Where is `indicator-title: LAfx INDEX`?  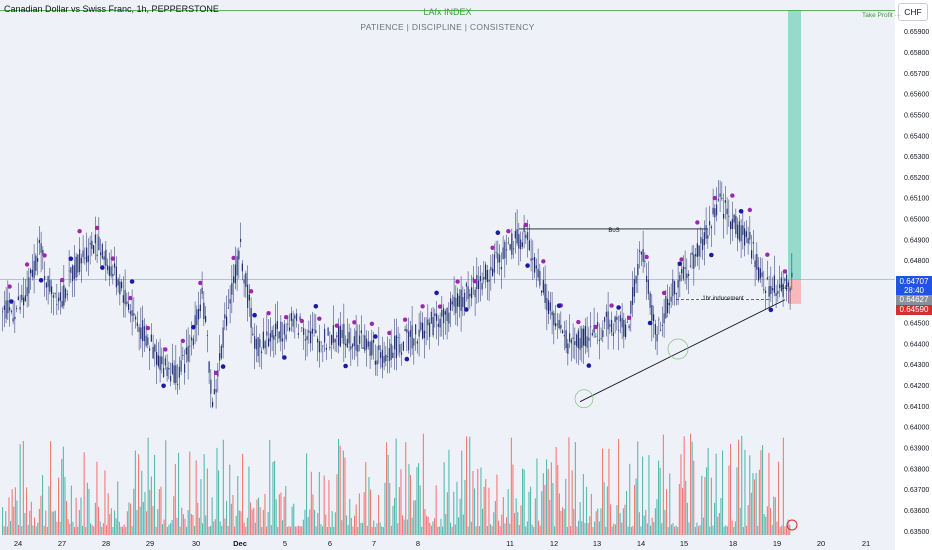 indicator-title: LAfx INDEX is located at coordinates (447, 12).